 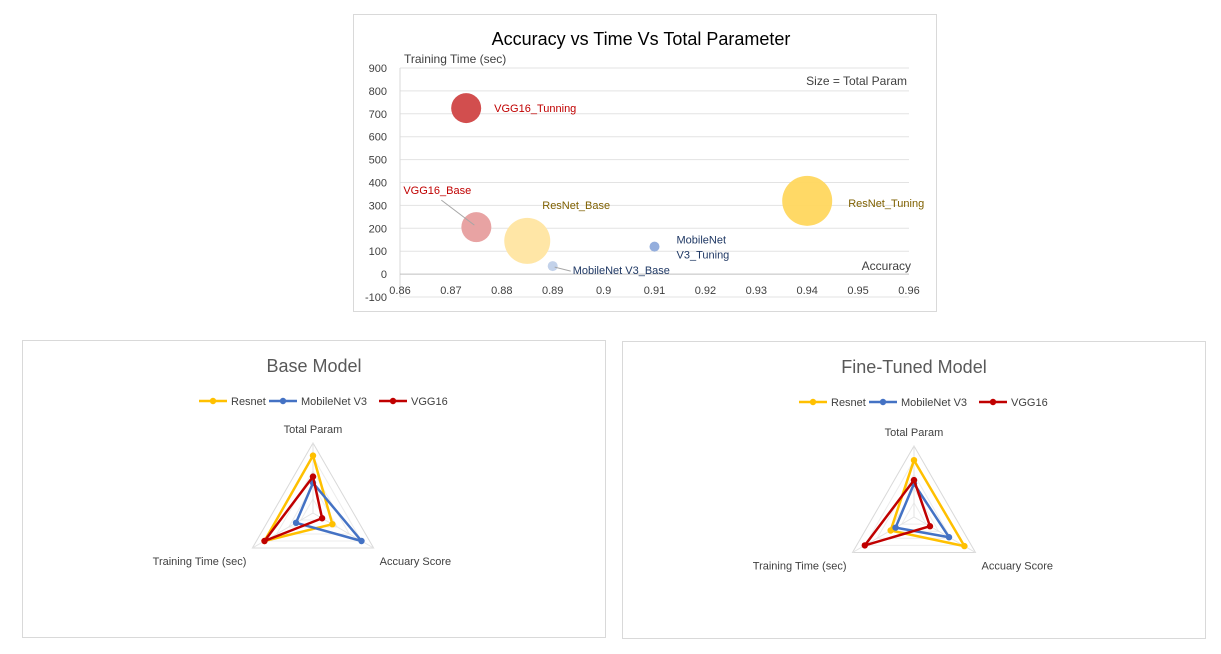 What do you see at coordinates (378, 161) in the screenshot?
I see `y-tick-label: 500` at bounding box center [378, 161].